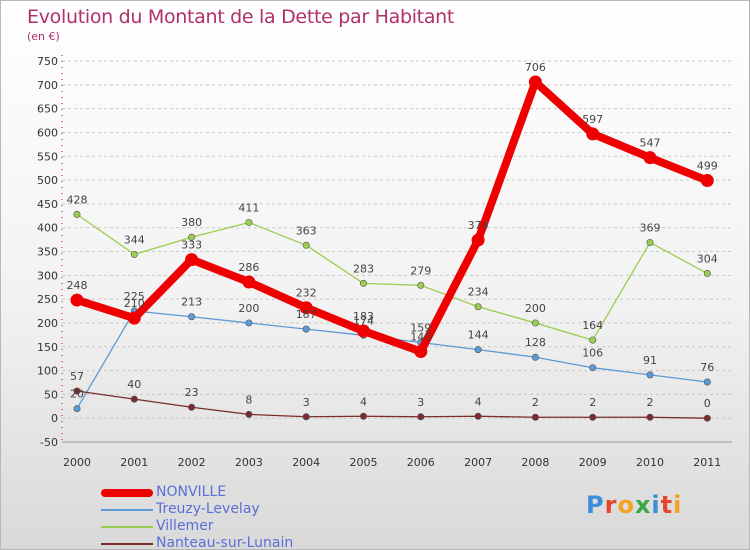 The image size is (750, 550). Describe the element at coordinates (134, 462) in the screenshot. I see `x-tick-label: 2001` at that location.